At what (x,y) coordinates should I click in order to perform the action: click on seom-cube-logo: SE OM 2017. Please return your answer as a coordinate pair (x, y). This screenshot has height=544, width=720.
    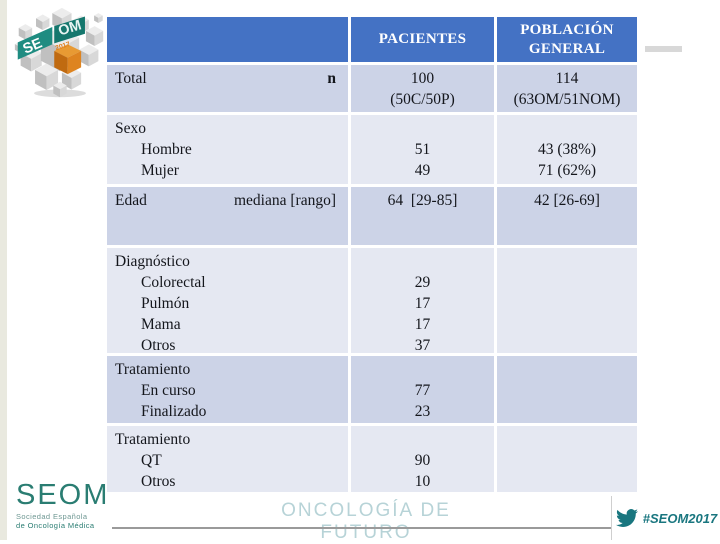
    Looking at the image, I should click on (59, 52).